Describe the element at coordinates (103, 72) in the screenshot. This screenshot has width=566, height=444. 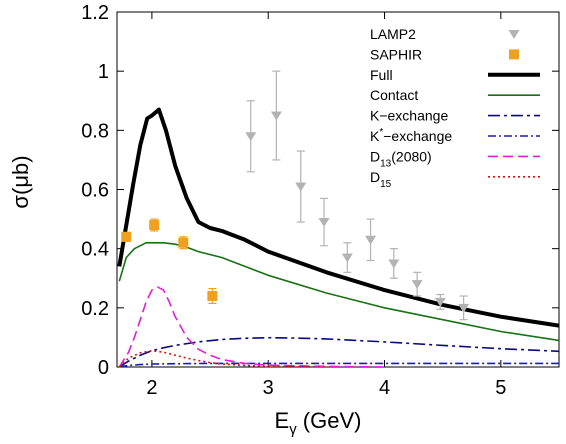
I see `y-tick-label: 1` at that location.